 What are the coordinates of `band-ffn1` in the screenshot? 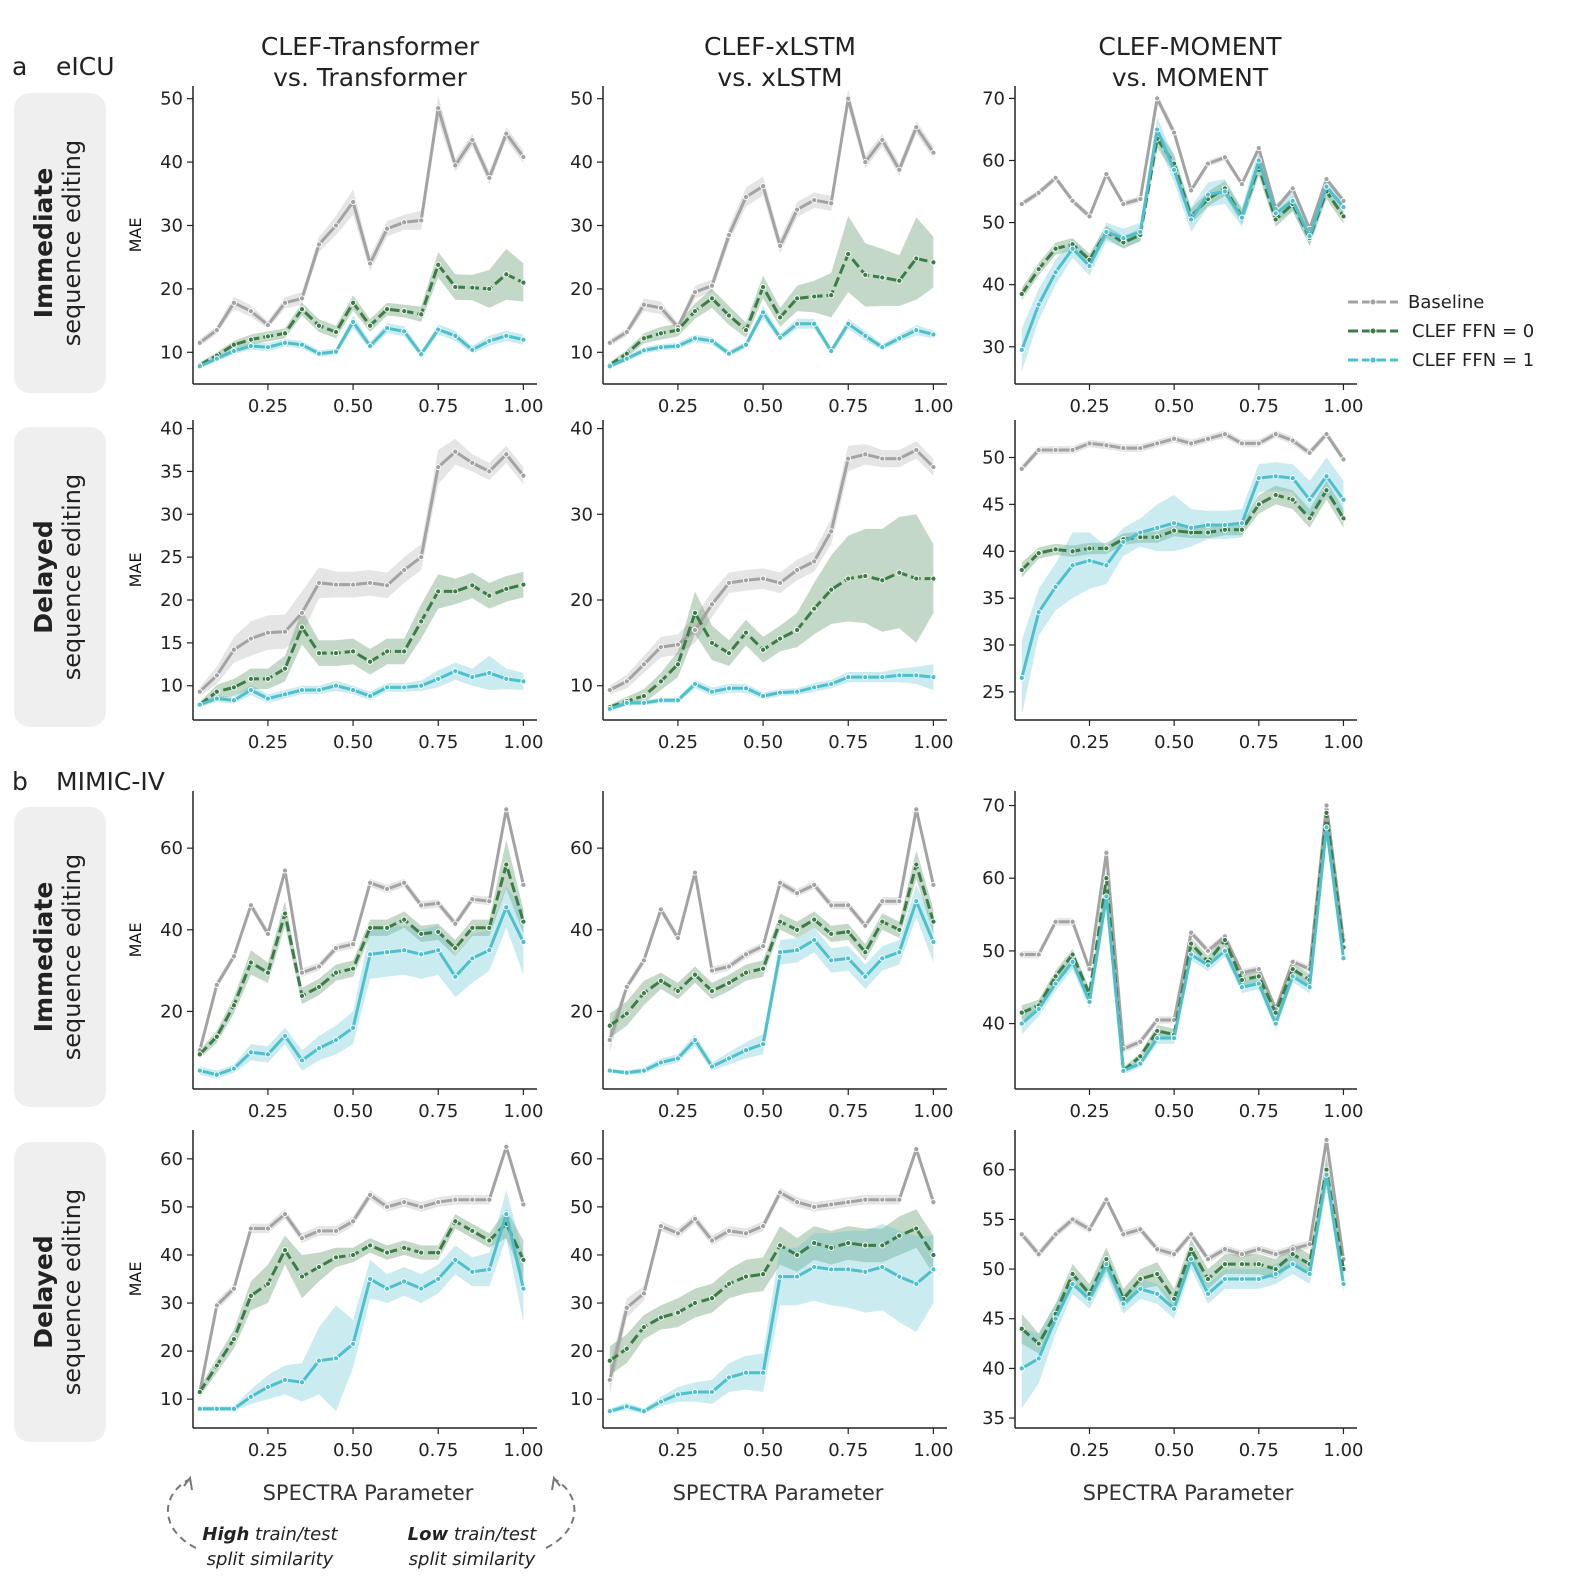 It's located at (361, 1301).